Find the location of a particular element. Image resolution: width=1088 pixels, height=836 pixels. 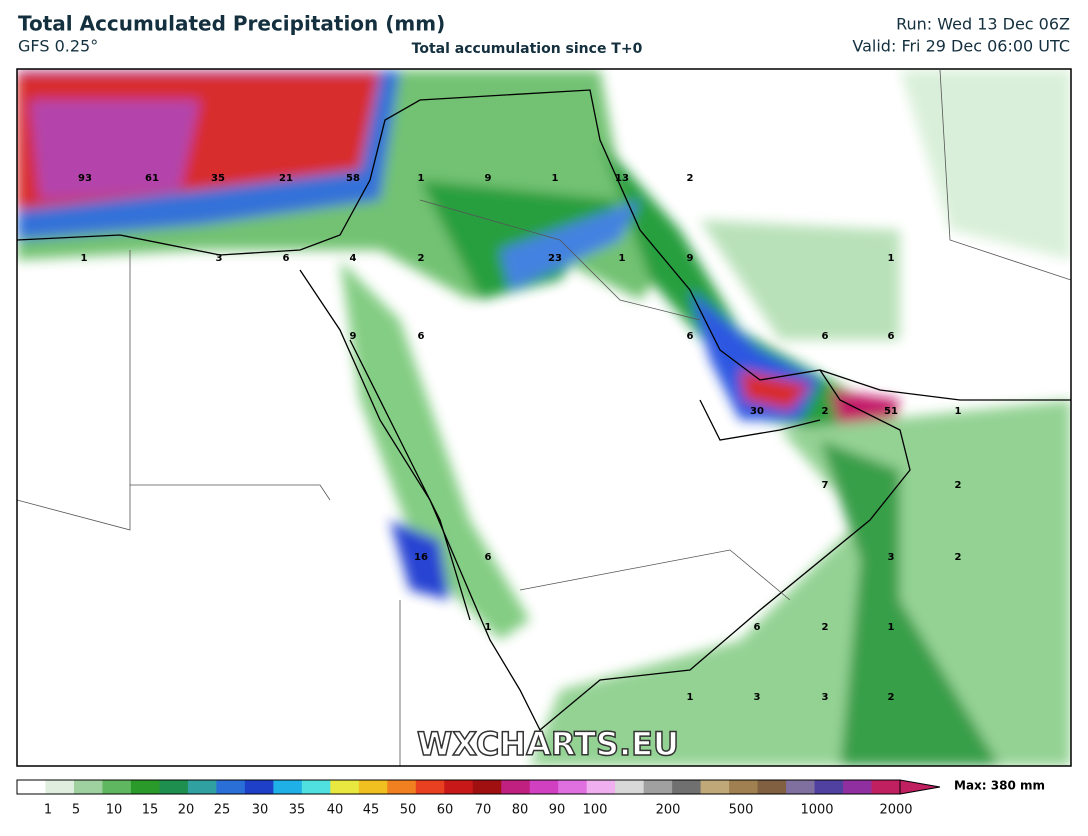

colorbar-tick-label: 80 is located at coordinates (520, 810).